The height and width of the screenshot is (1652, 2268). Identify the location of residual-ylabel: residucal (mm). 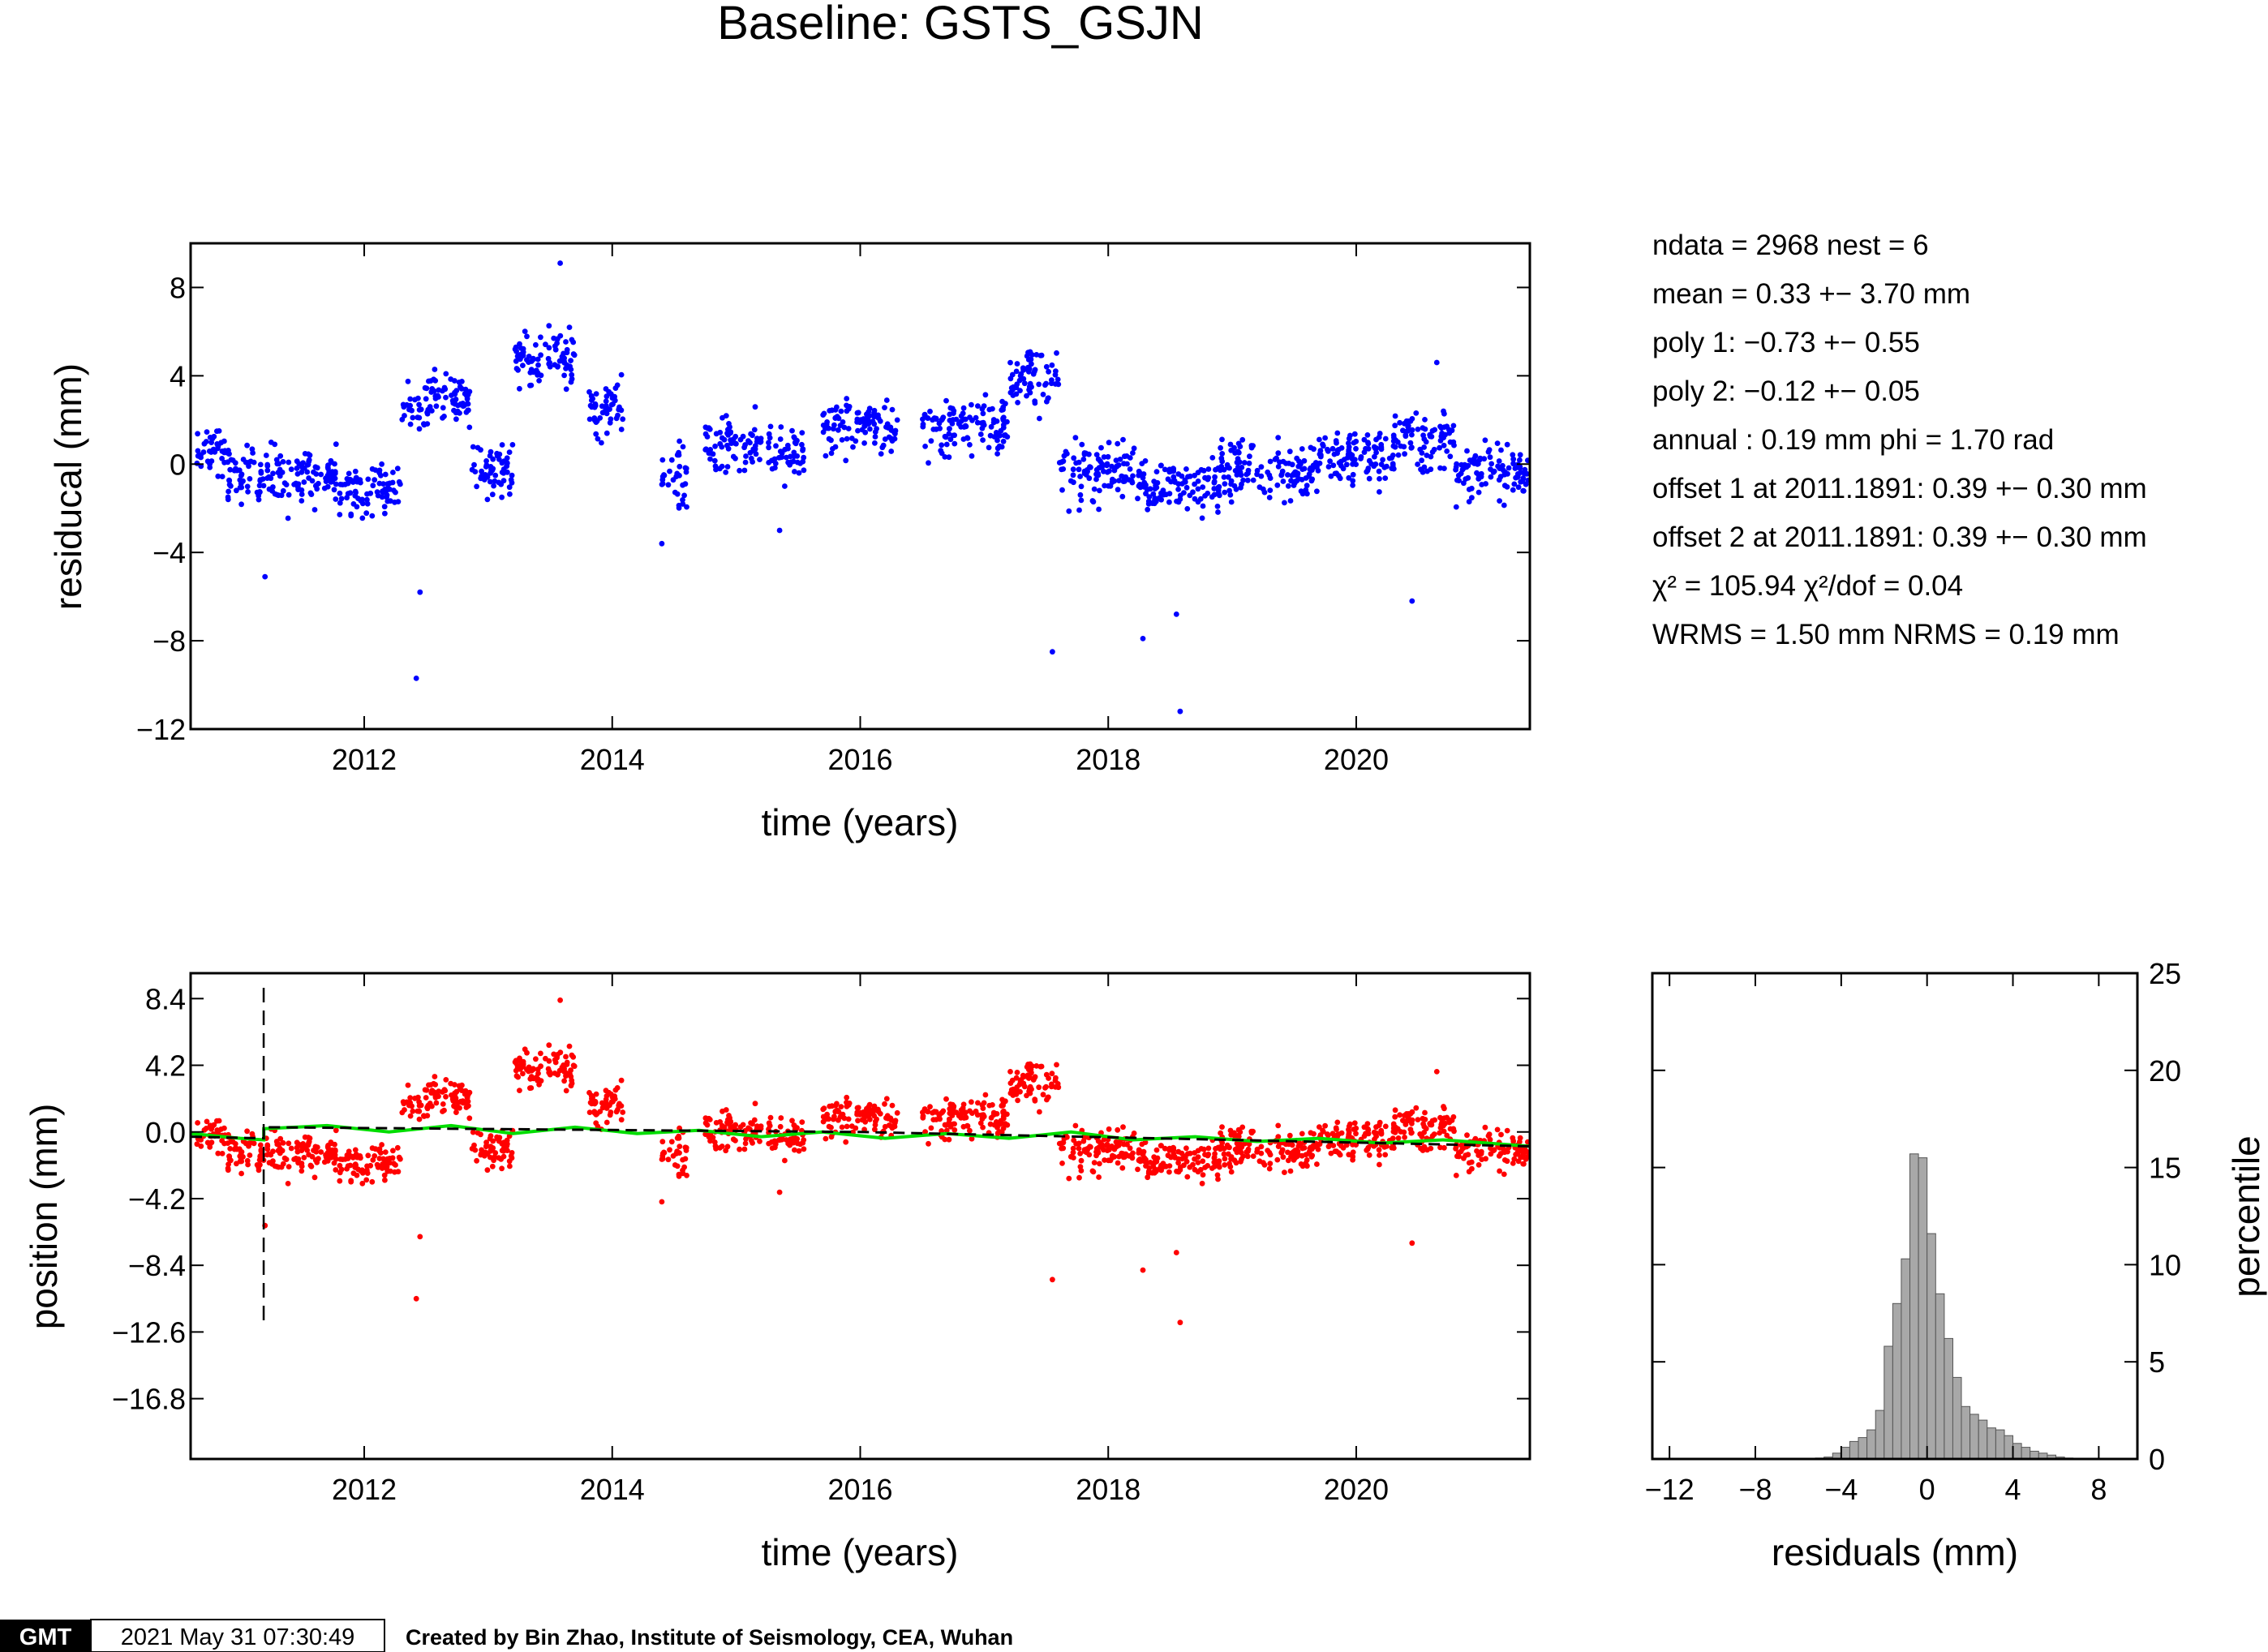
(68, 487).